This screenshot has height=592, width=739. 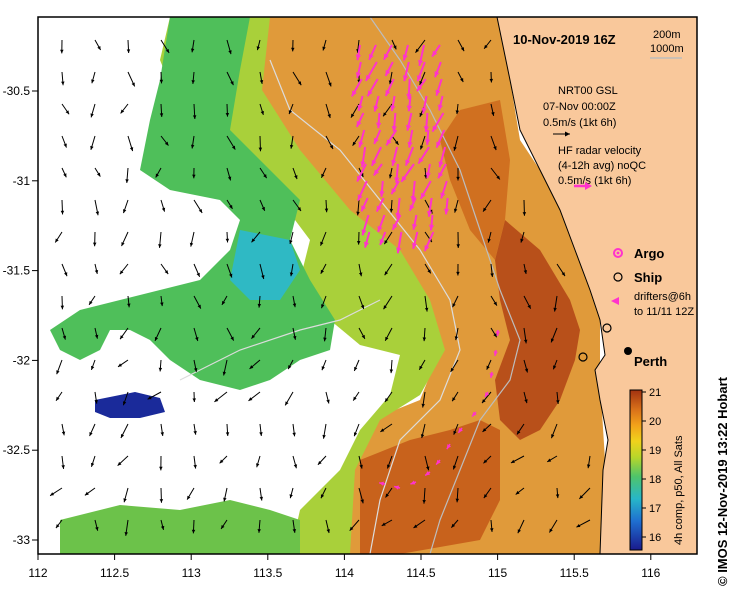 What do you see at coordinates (651, 465) in the screenshot?
I see `colorbar-ticks: 21 20 19 18 17 16` at bounding box center [651, 465].